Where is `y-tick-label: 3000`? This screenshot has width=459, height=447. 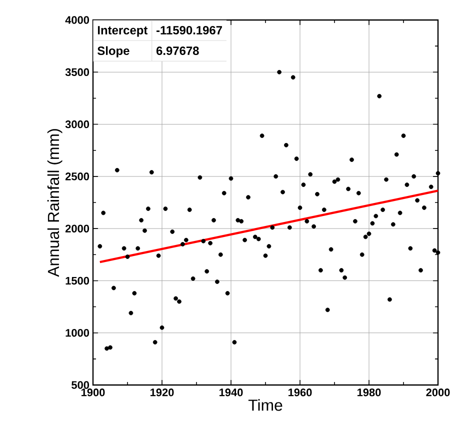
y-tick-label: 3000 is located at coordinates (77, 124).